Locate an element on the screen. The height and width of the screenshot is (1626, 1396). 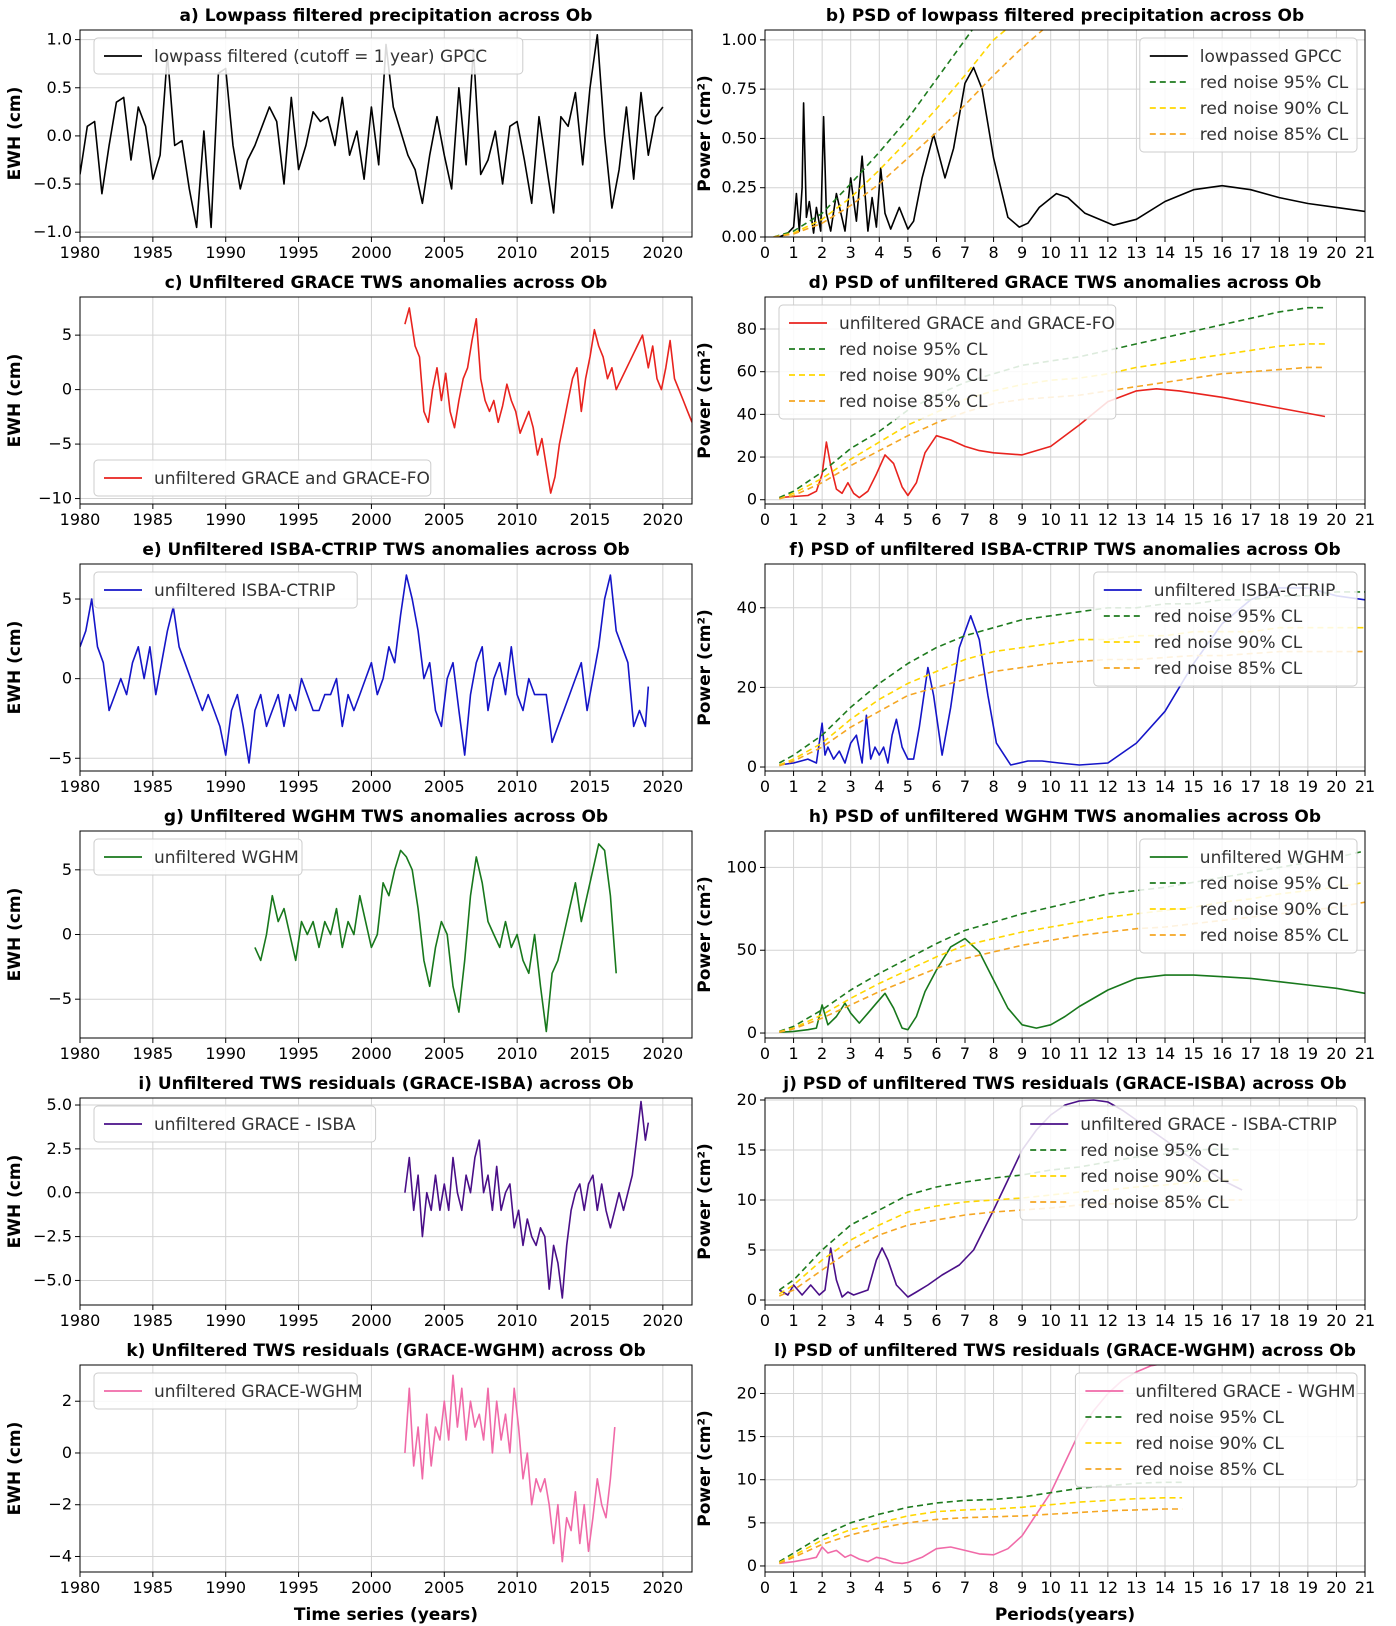
x-tick-label: 1995 is located at coordinates (298, 519).